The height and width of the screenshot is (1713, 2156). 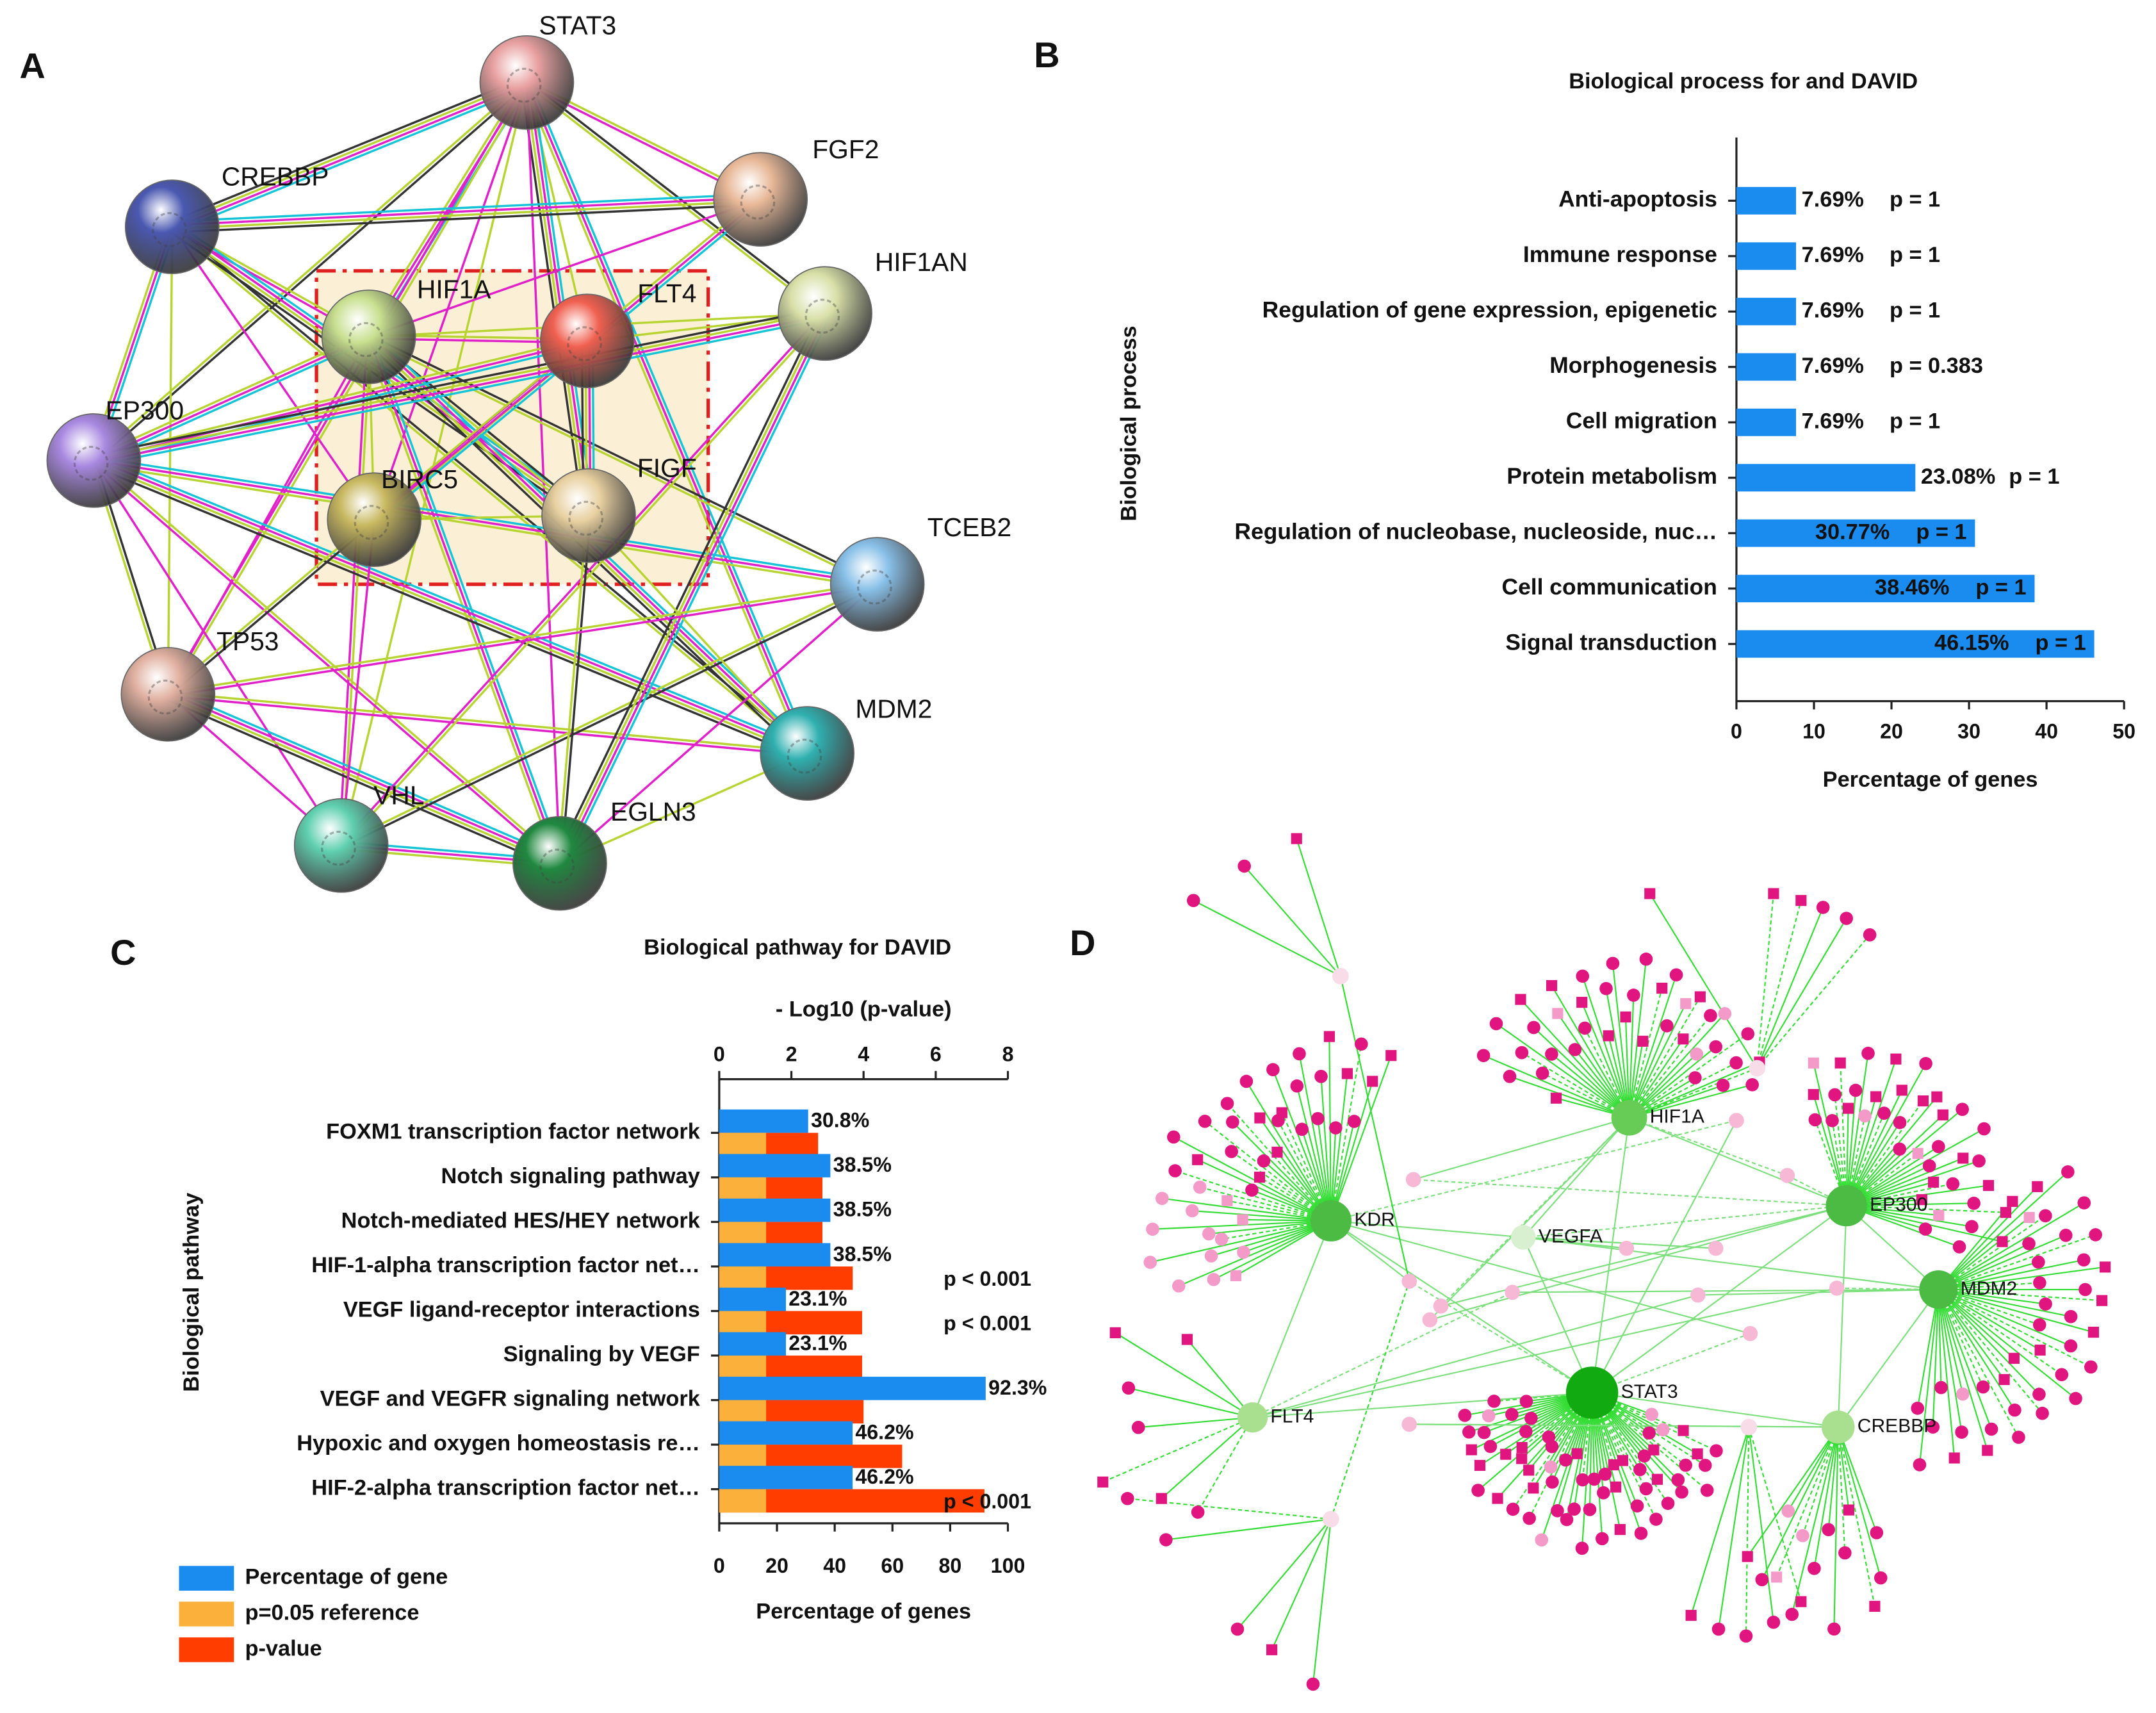 I want to click on value-label: 7.69%, so click(x=1833, y=366).